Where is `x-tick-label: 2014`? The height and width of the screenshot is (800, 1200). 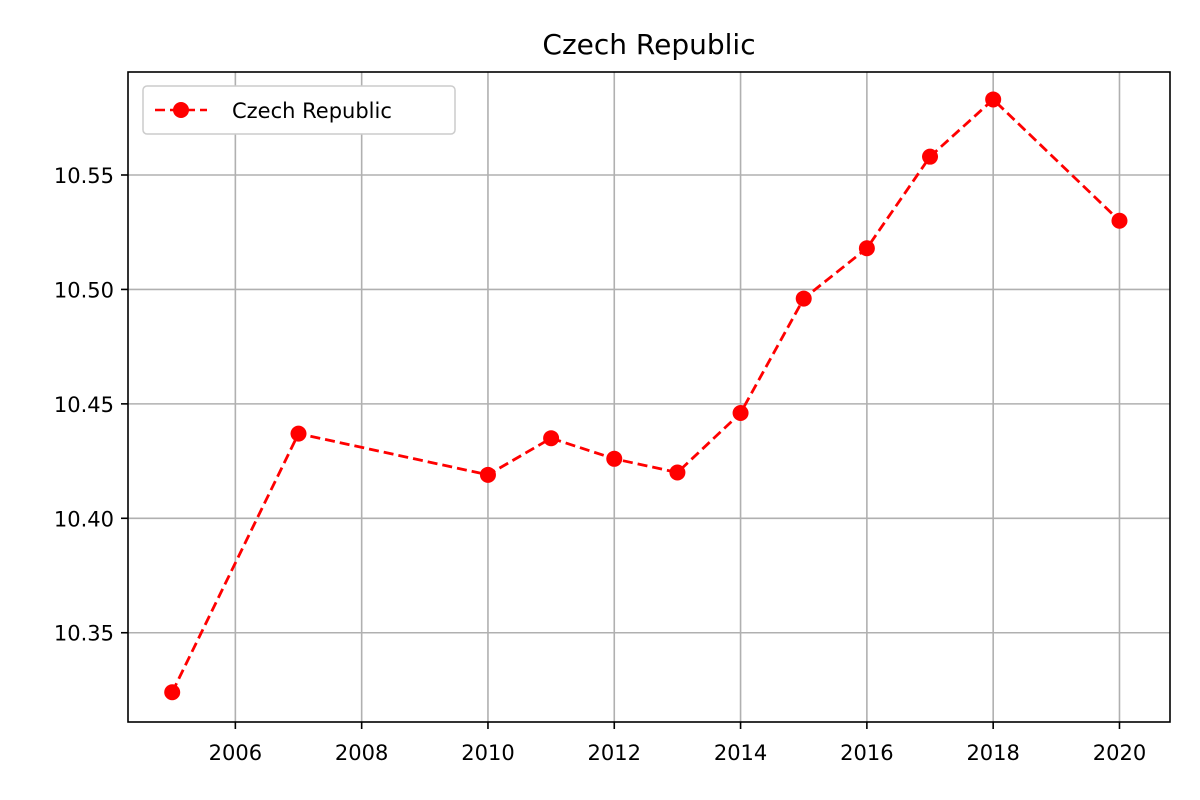
x-tick-label: 2014 is located at coordinates (740, 753).